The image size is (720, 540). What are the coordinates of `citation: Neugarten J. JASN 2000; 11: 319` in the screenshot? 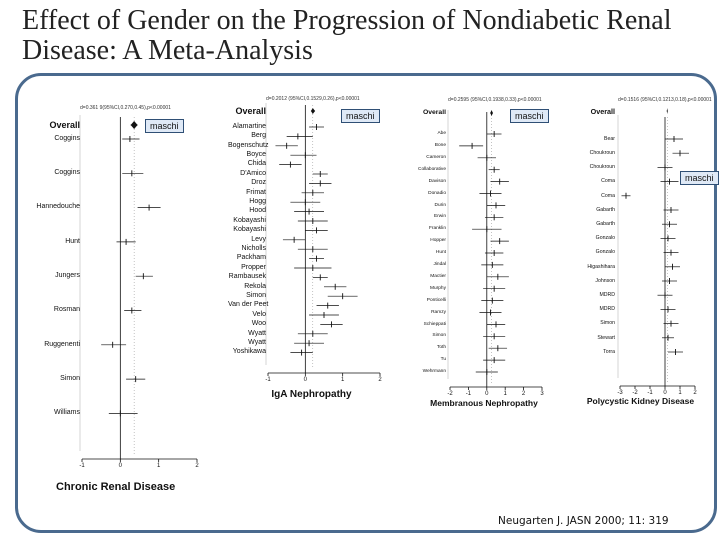 It's located at (583, 521).